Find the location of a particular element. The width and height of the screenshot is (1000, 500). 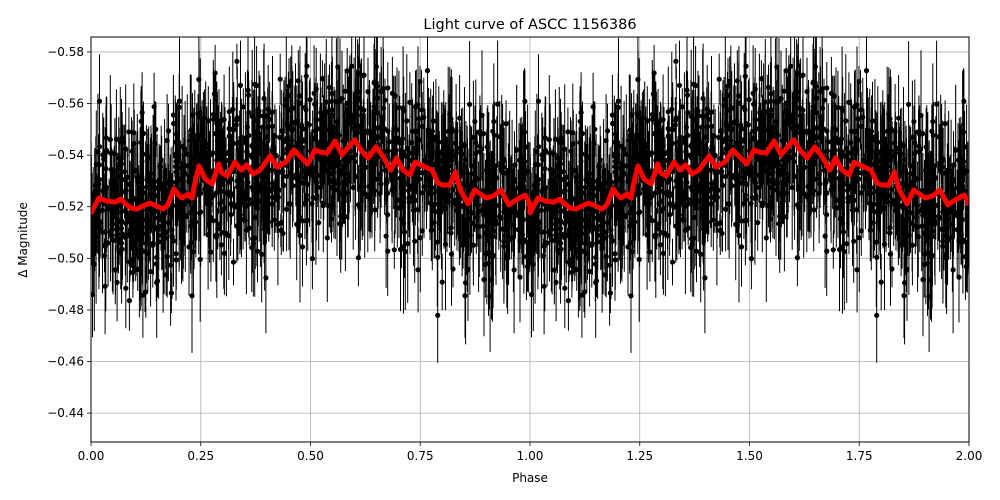

y-tick-label: −0.46 is located at coordinates (65, 362).